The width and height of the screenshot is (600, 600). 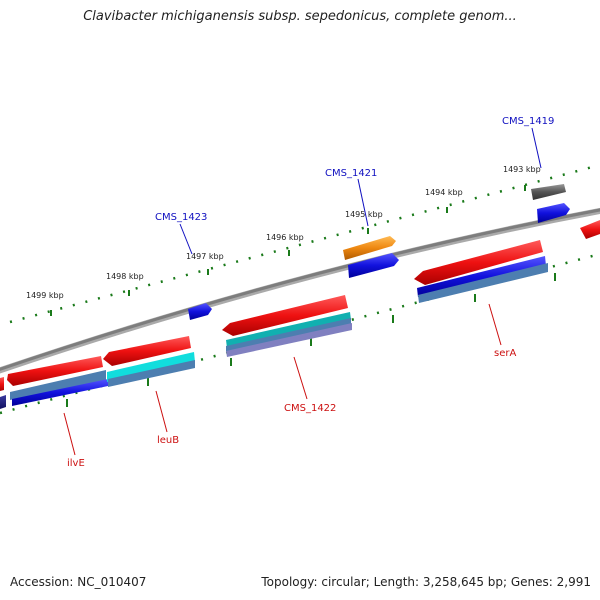 I want to click on gene-label-ilve: ilvE, so click(x=76, y=463).